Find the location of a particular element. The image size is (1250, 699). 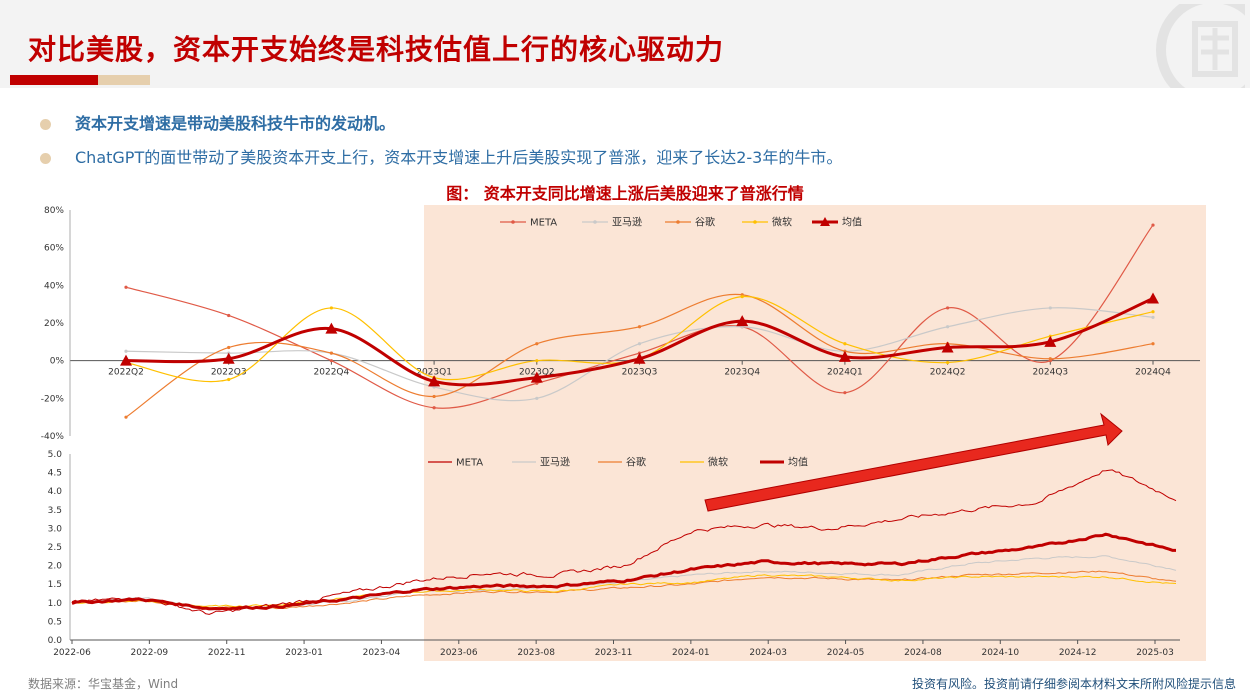

y-tick-label: 3.0 is located at coordinates (55, 529).